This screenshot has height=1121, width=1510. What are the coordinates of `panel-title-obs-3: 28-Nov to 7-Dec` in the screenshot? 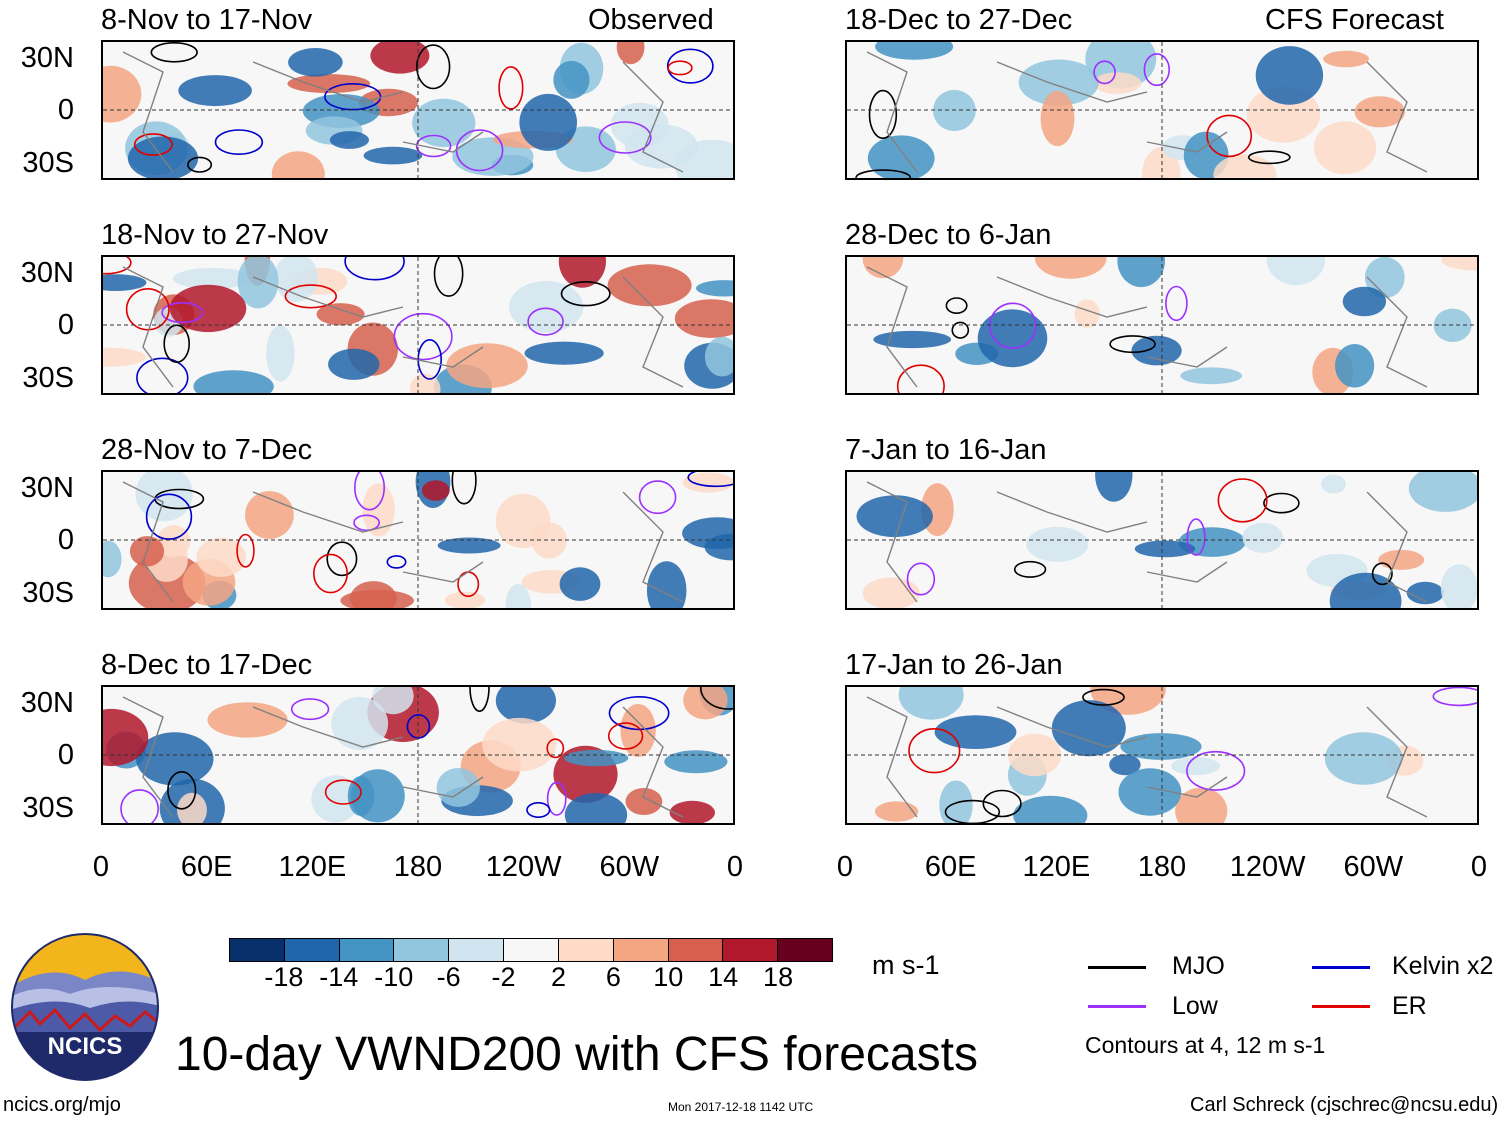 It's located at (207, 450).